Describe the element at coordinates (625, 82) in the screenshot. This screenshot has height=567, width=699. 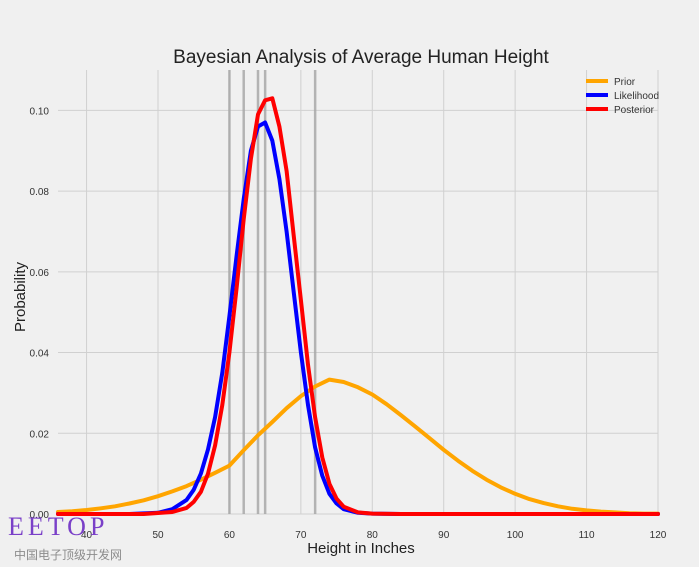
I see `legend-label-prior: Prior` at that location.